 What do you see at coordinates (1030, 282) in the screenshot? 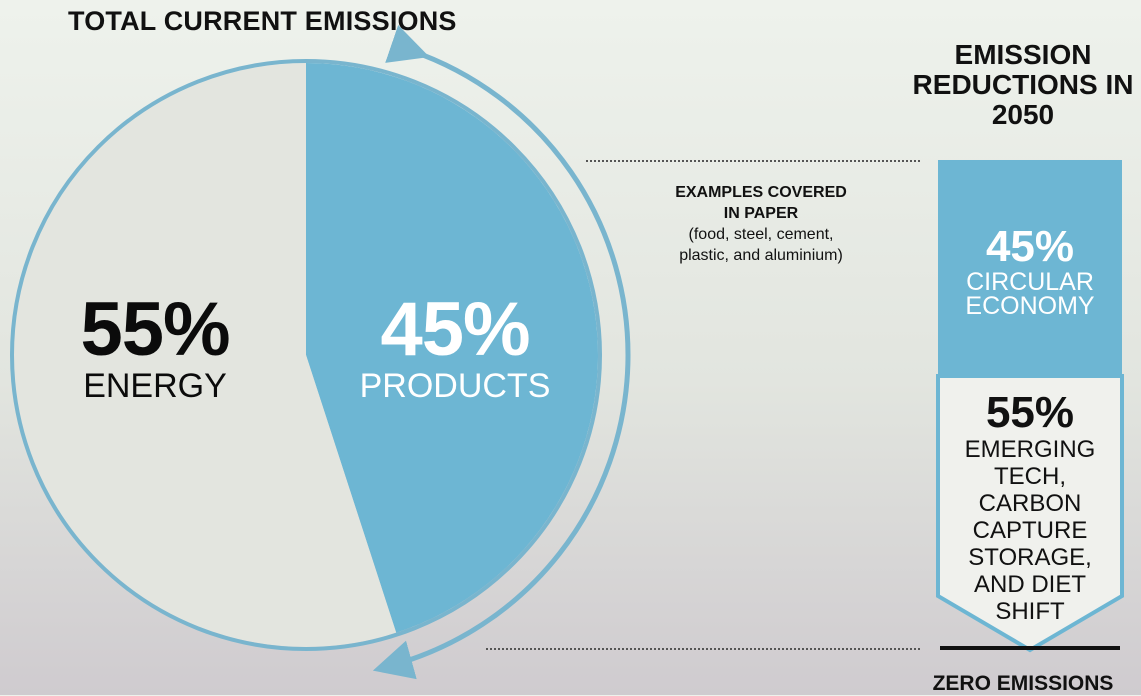
I see `circular-economy-line1: CIRCULAR` at bounding box center [1030, 282].